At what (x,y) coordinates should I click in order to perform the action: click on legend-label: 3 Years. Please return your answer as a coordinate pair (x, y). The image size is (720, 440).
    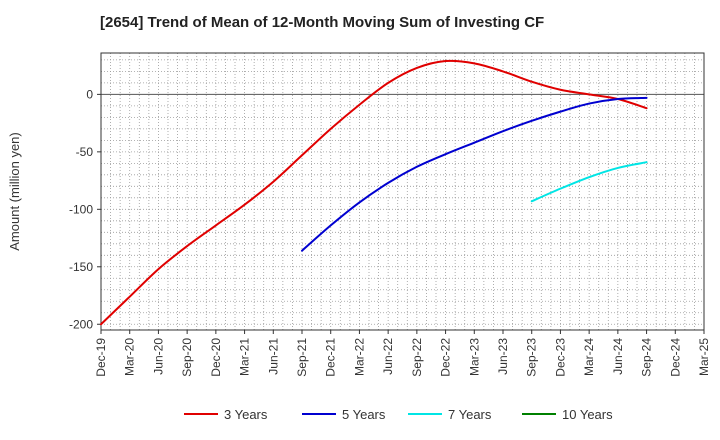
    Looking at the image, I should click on (246, 414).